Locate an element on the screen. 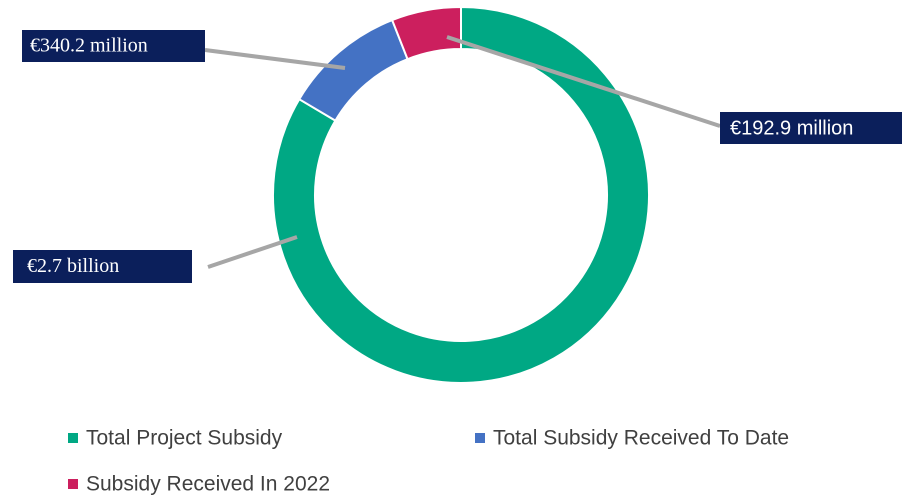  legend-label: Subsidy Received In 2022 is located at coordinates (208, 484).